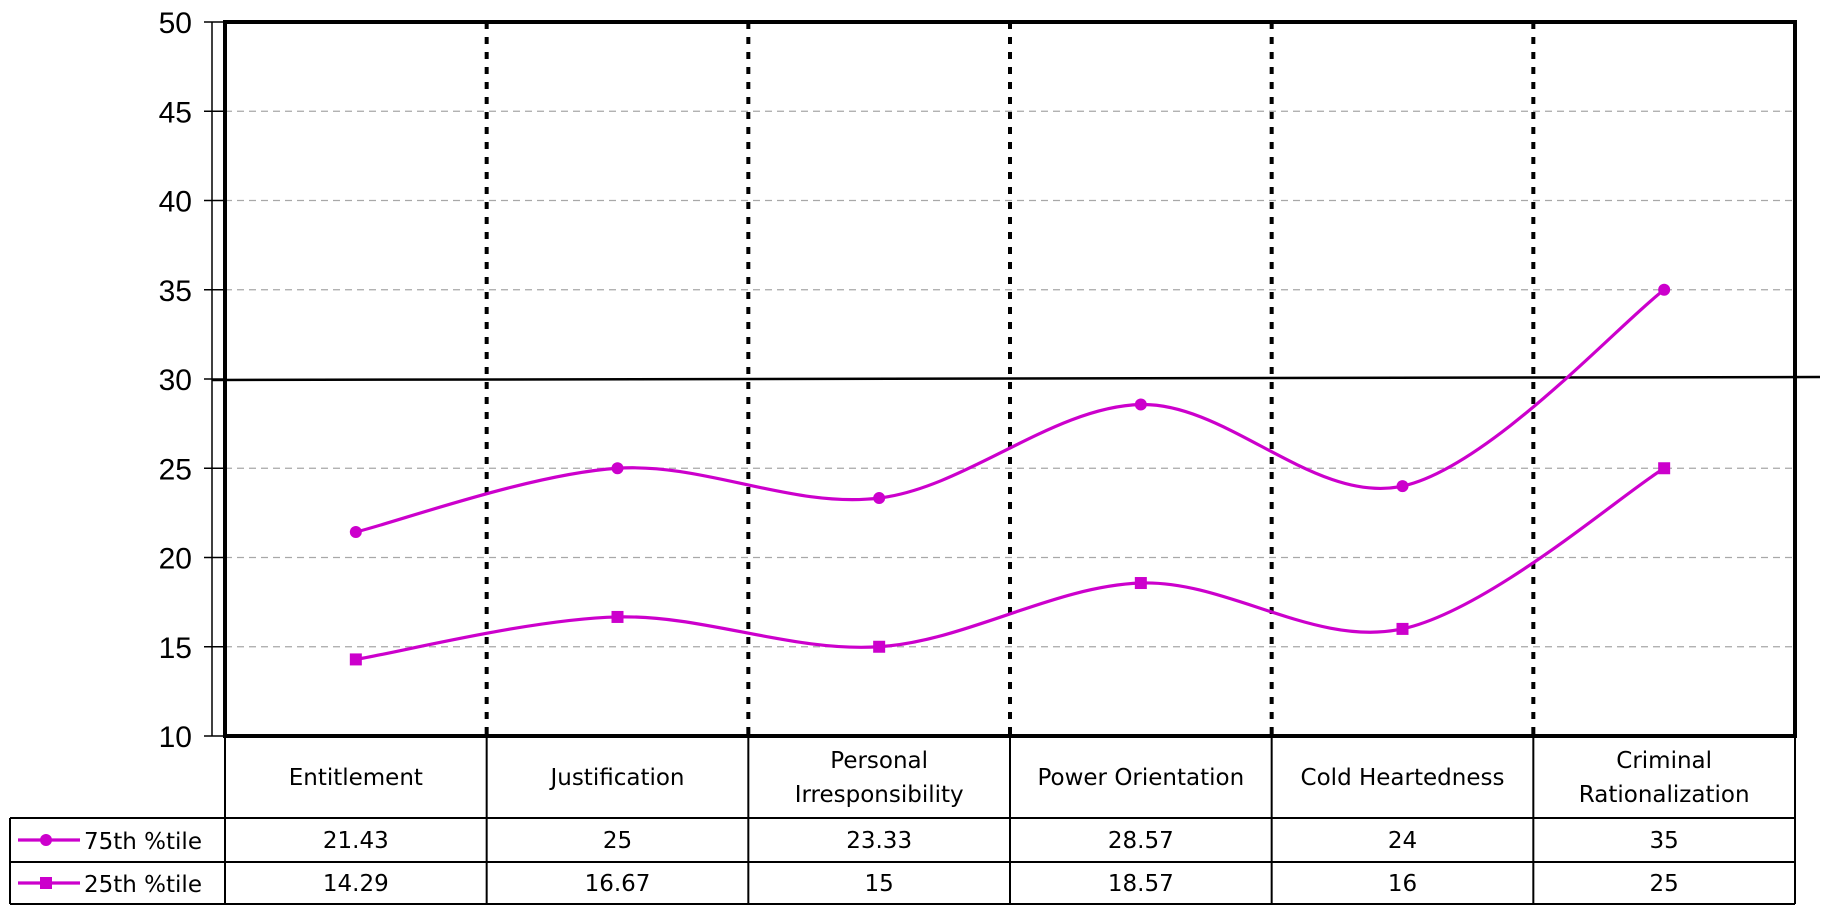 The image size is (1822, 906). What do you see at coordinates (356, 884) in the screenshot?
I see `table-cell: 14.29` at bounding box center [356, 884].